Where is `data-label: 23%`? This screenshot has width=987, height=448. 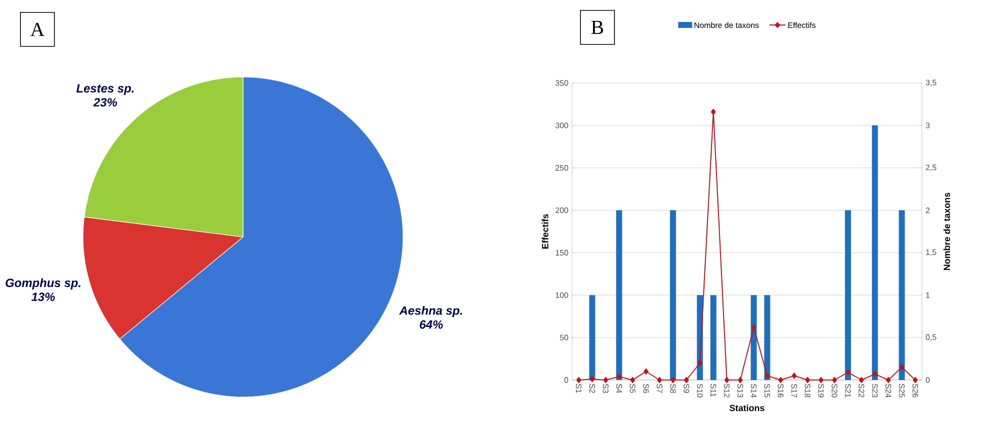
data-label: 23% is located at coordinates (105, 102).